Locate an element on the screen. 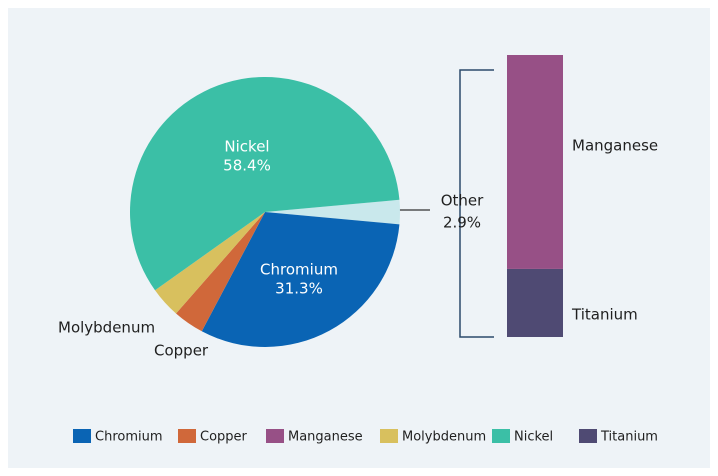  slice-label: Copper is located at coordinates (181, 351).